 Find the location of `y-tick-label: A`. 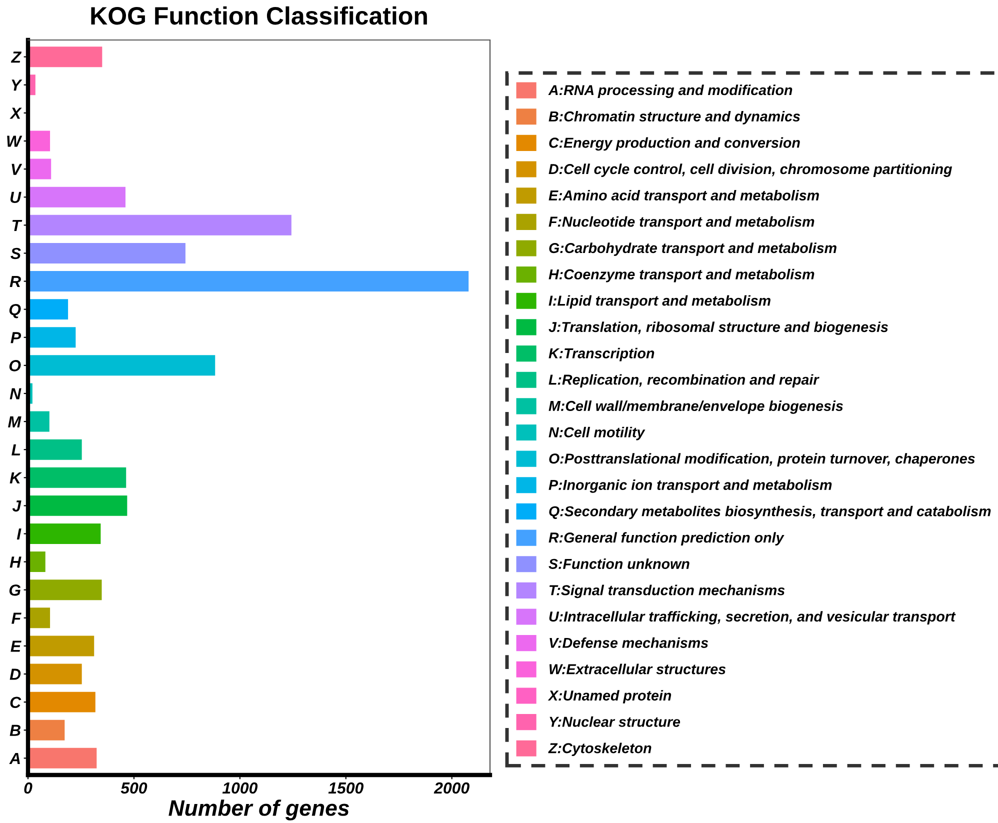

y-tick-label: A is located at coordinates (14, 758).